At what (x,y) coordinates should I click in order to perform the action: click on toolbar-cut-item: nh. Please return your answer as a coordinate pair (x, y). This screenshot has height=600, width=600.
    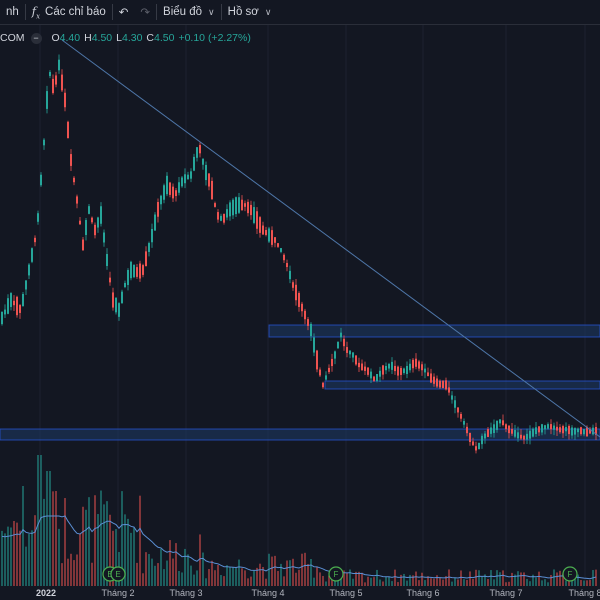
    Looking at the image, I should click on (12, 12).